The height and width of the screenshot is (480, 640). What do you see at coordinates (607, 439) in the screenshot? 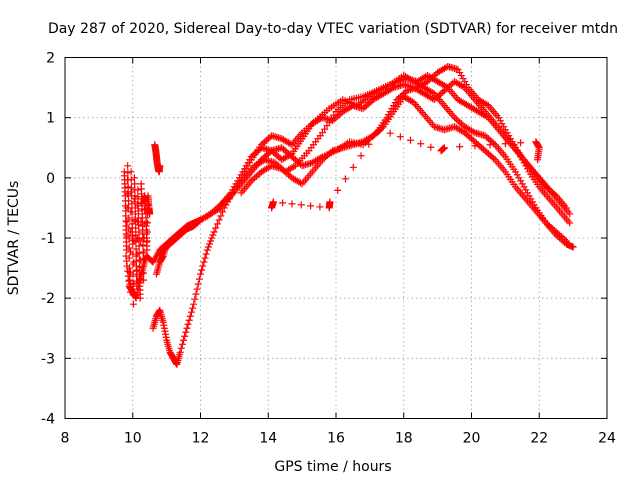
I see `x-tick-label: 24` at bounding box center [607, 439].